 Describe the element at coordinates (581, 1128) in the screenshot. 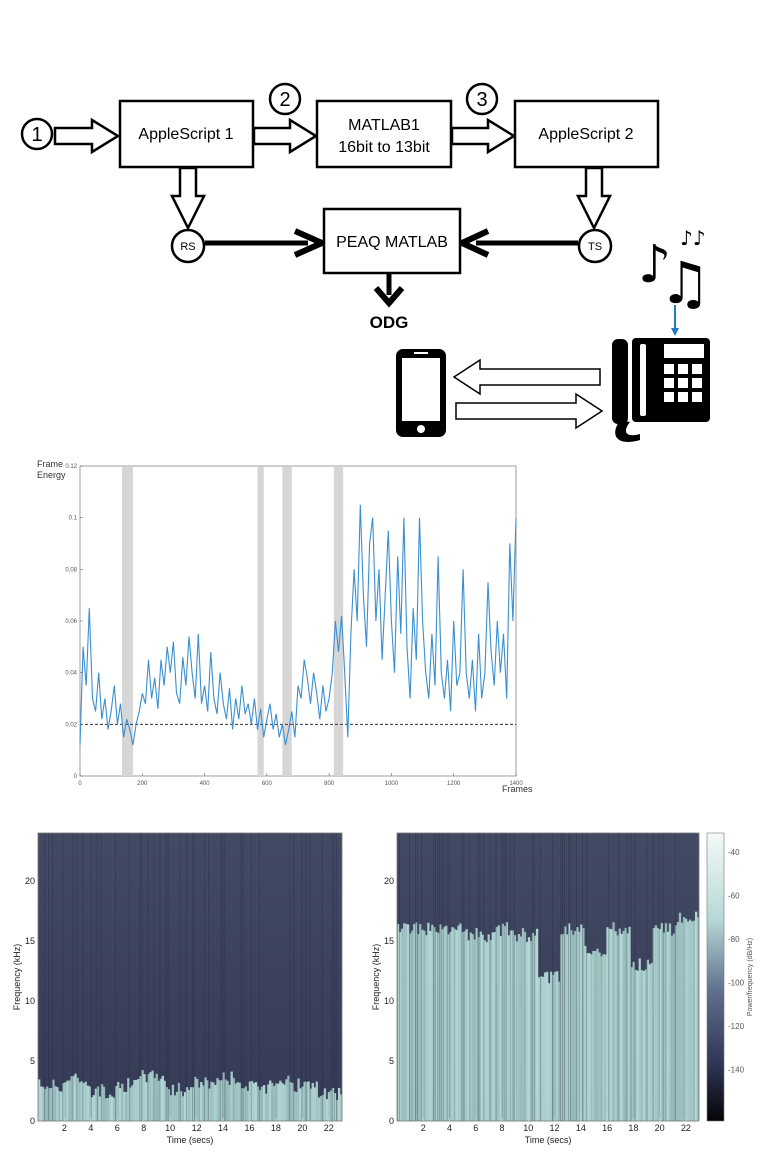

I see `spectrogram-x-tick-label: 14` at that location.